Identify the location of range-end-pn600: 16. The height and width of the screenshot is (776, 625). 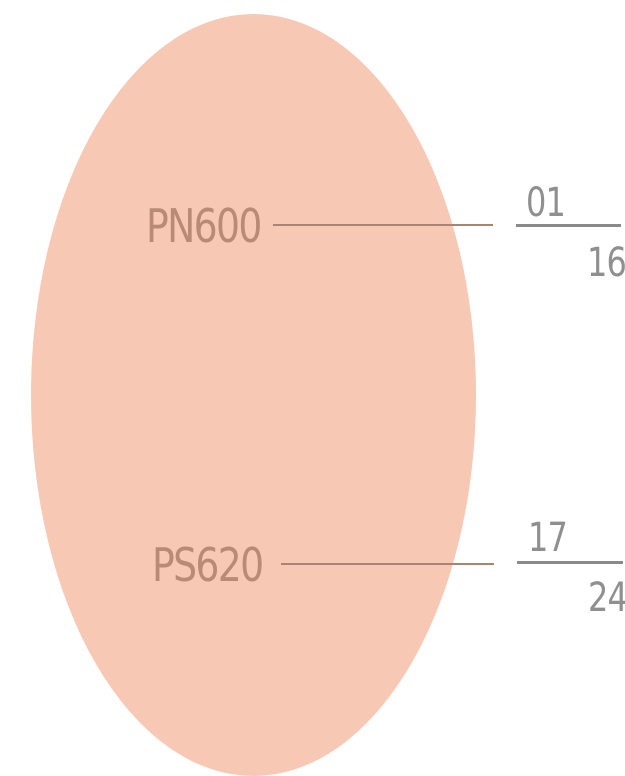
(606, 263).